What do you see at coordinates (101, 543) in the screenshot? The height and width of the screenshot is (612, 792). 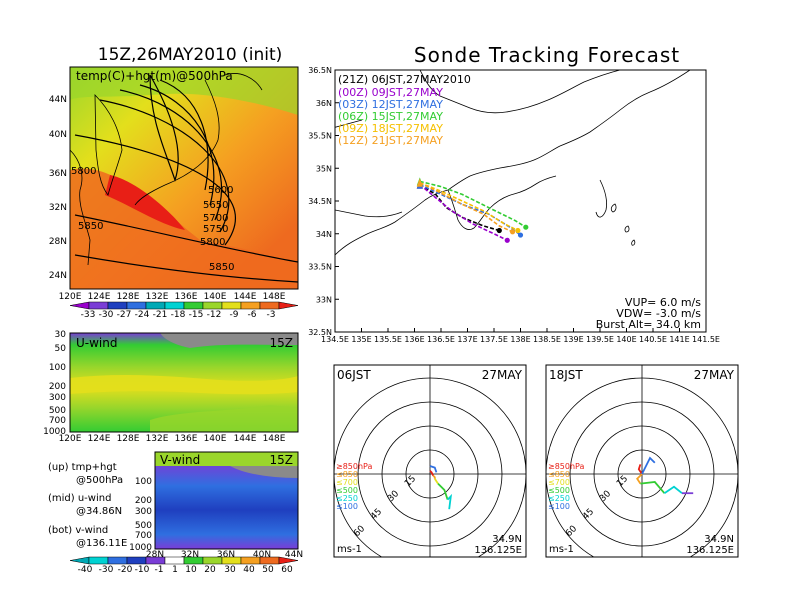 I see `legend-line: @136.11E` at bounding box center [101, 543].